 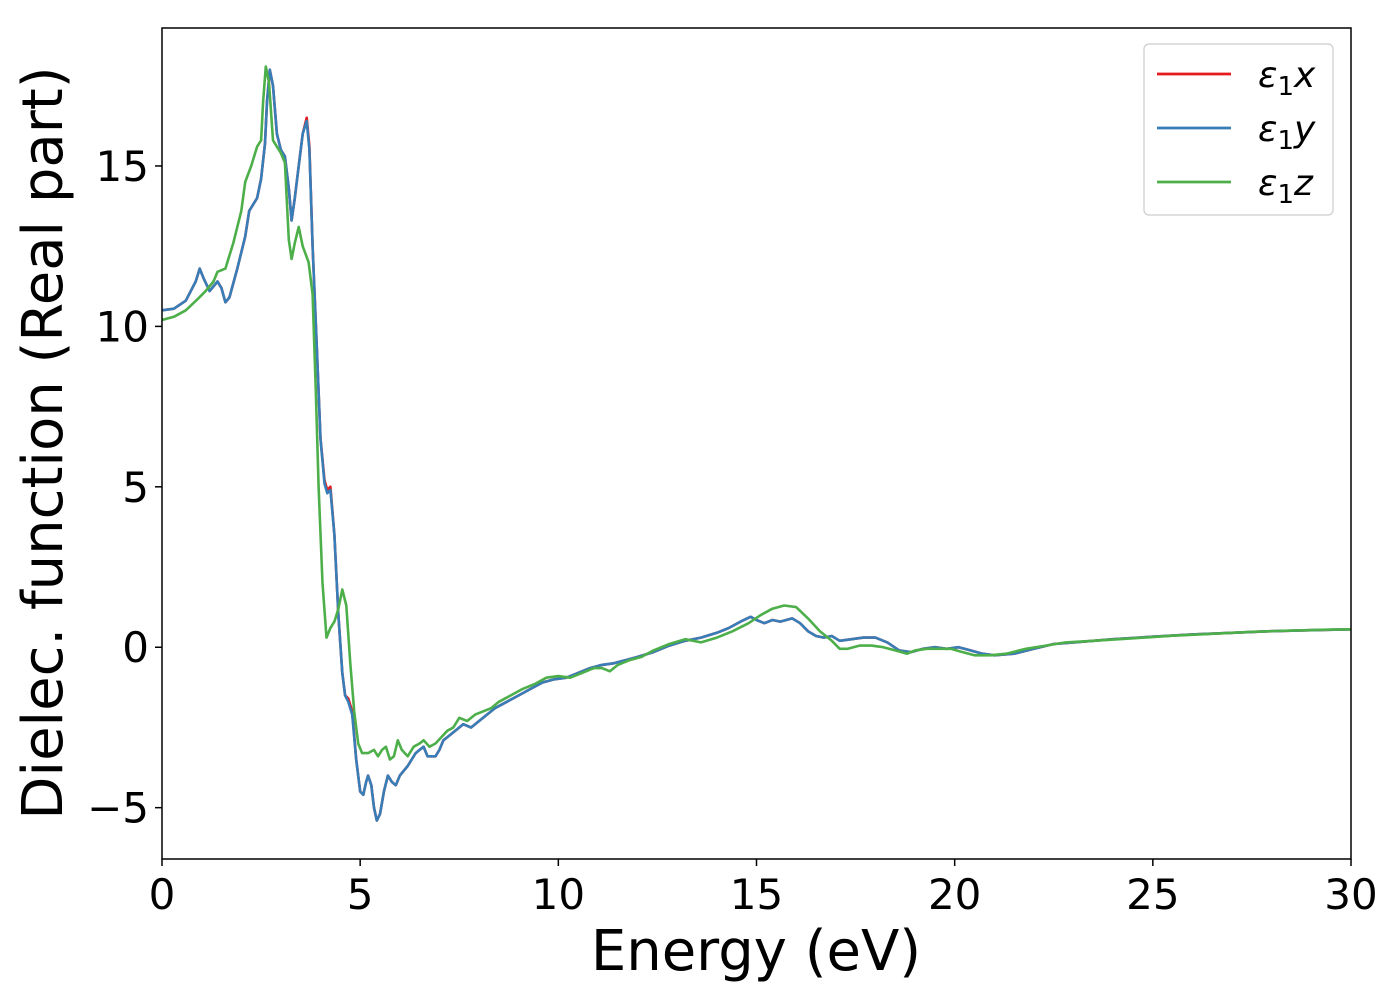 I want to click on x-tick-label: 5, so click(x=360, y=894).